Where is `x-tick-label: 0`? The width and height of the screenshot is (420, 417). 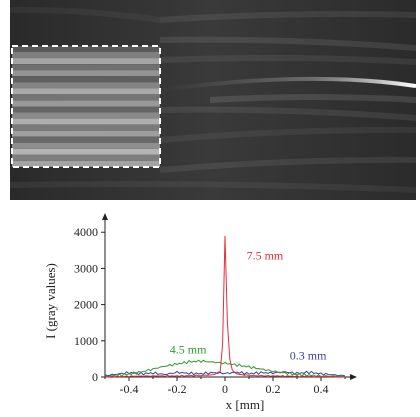 x-tick-label: 0 is located at coordinates (225, 389).